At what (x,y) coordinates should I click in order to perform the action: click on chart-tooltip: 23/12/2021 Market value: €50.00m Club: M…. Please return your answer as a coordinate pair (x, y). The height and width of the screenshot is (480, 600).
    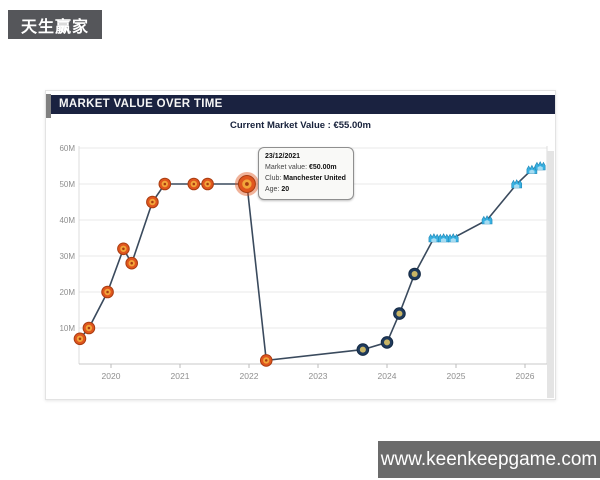
    Looking at the image, I should click on (306, 174).